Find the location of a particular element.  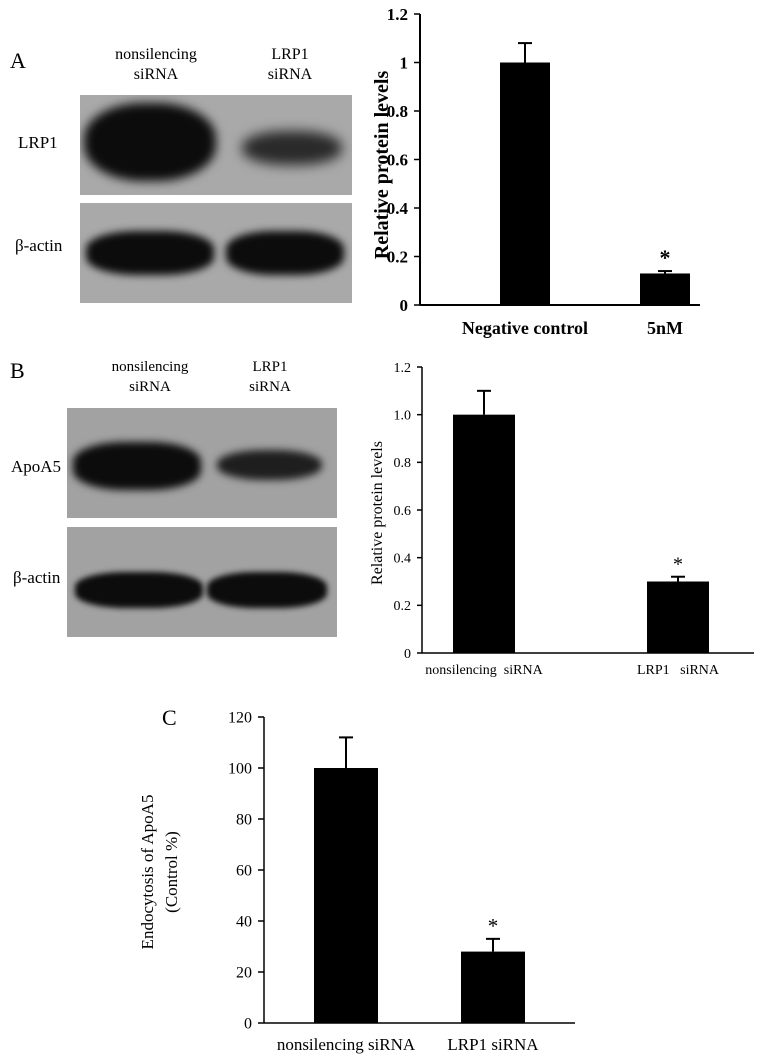

chart-c-category-label: nonsilencing siRNA is located at coordinates (346, 1044).